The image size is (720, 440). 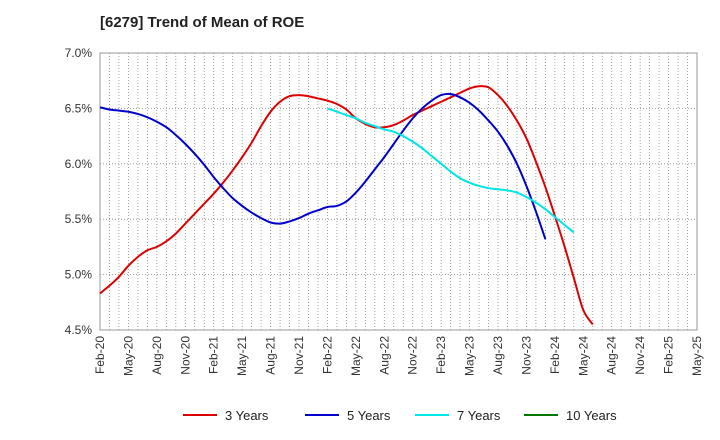 I want to click on x-tick-label: Aug-22, so click(x=384, y=355).